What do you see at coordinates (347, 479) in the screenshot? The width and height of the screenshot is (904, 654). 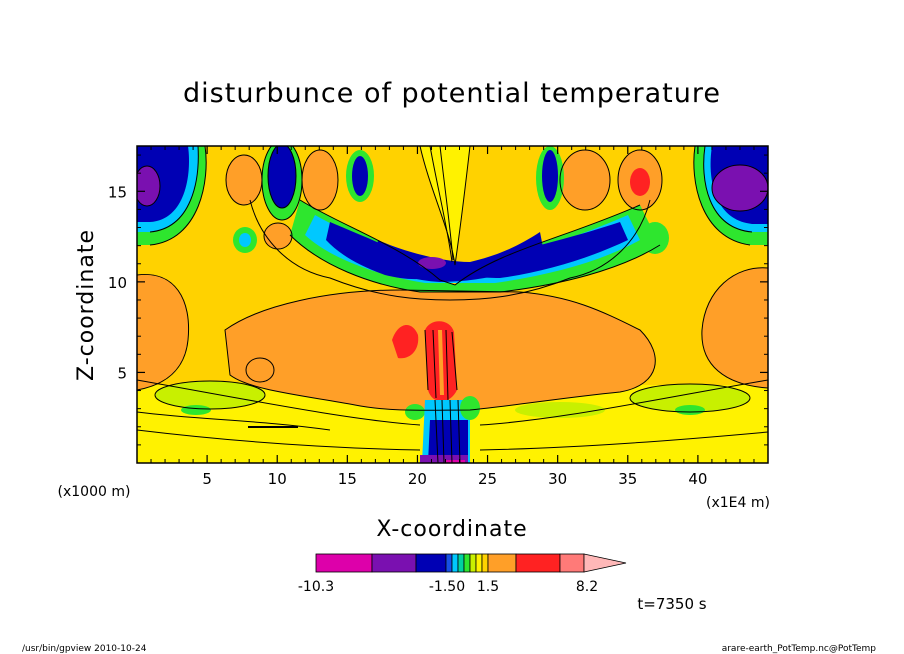 I see `x-tick-label: 15` at bounding box center [347, 479].